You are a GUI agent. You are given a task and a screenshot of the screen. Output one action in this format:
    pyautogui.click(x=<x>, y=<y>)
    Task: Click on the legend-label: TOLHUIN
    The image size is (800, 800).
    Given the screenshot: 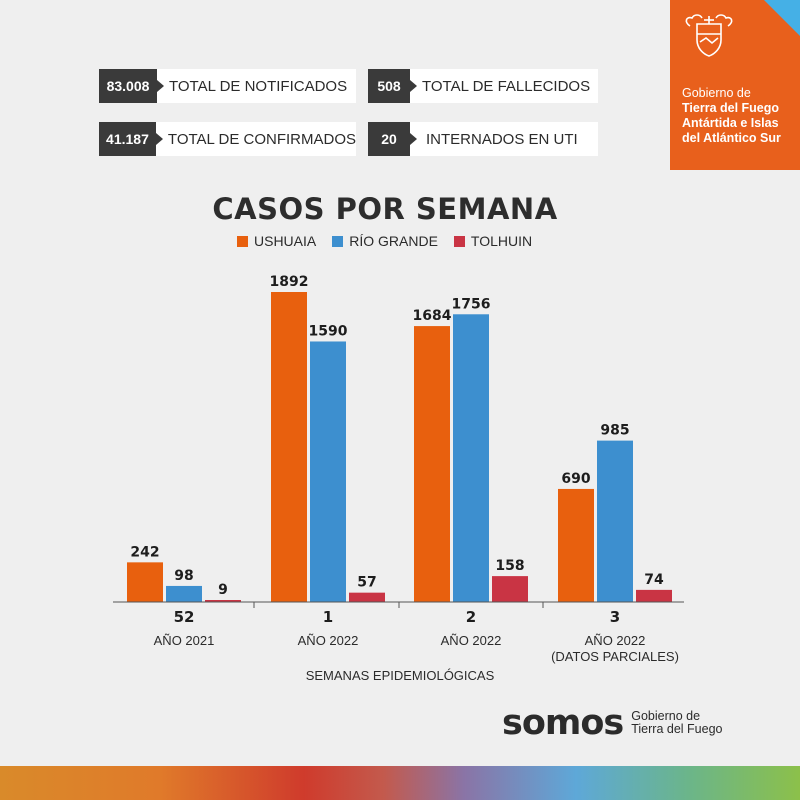 What is the action you would take?
    pyautogui.click(x=501, y=241)
    